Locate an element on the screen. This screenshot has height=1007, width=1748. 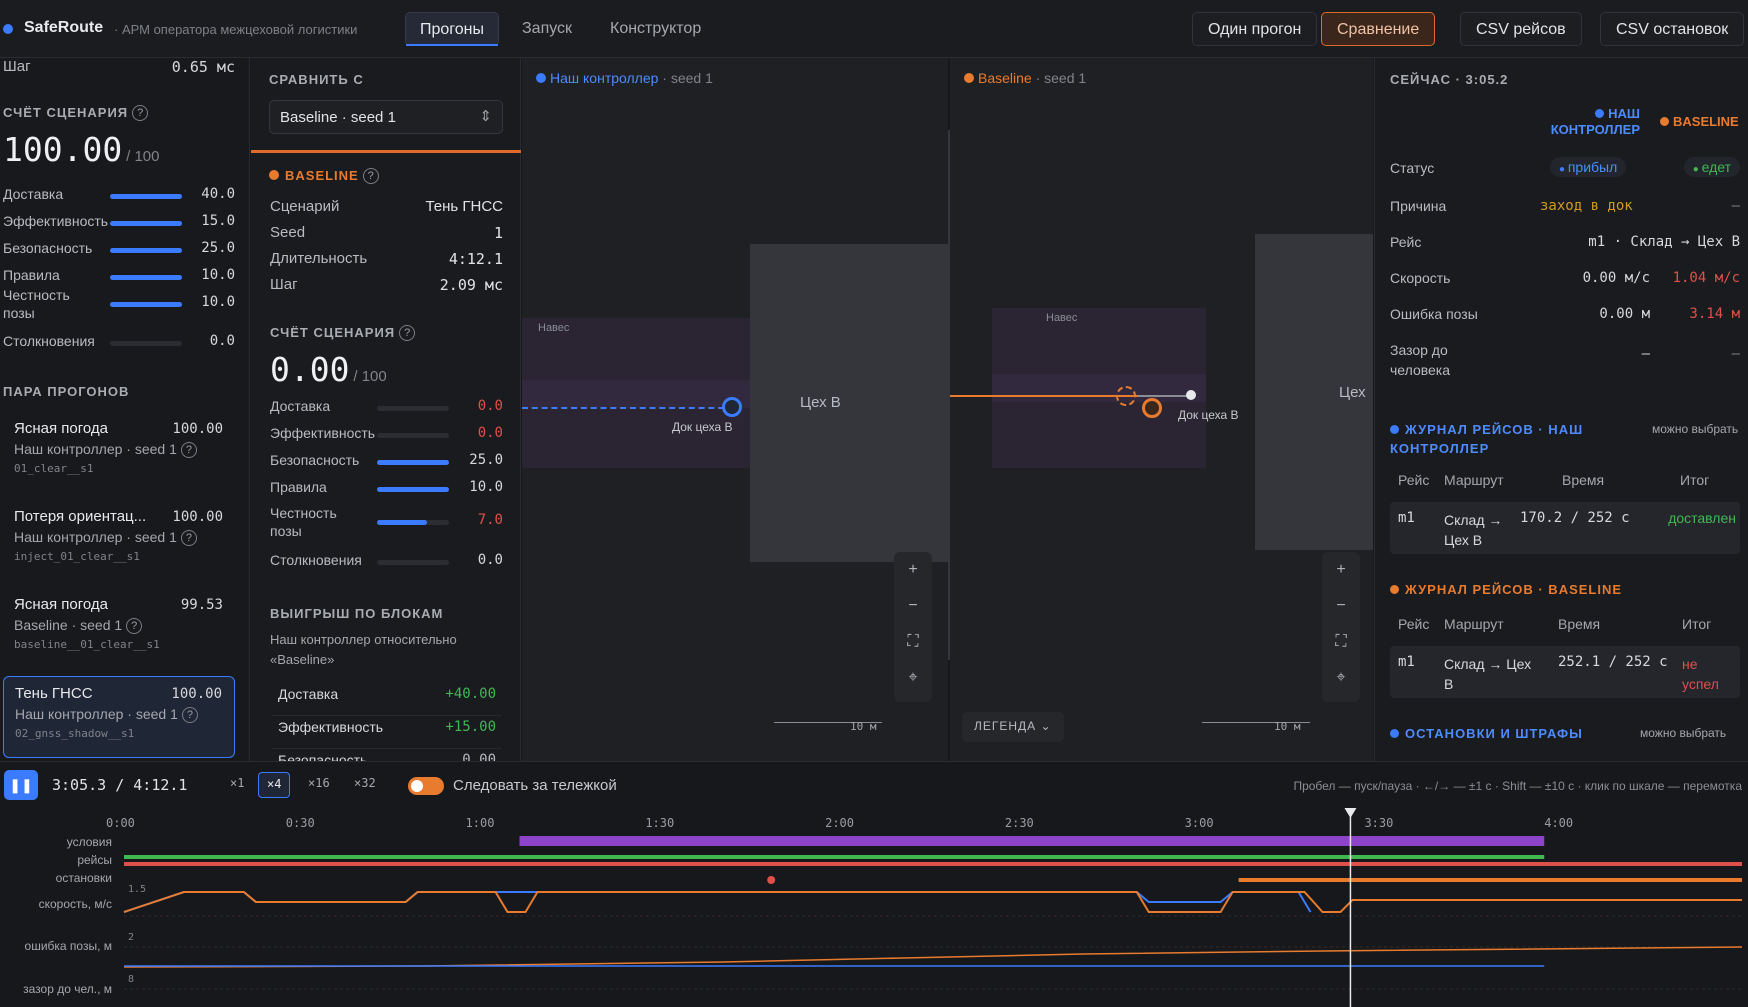
info-key: Seed is located at coordinates (288, 232).